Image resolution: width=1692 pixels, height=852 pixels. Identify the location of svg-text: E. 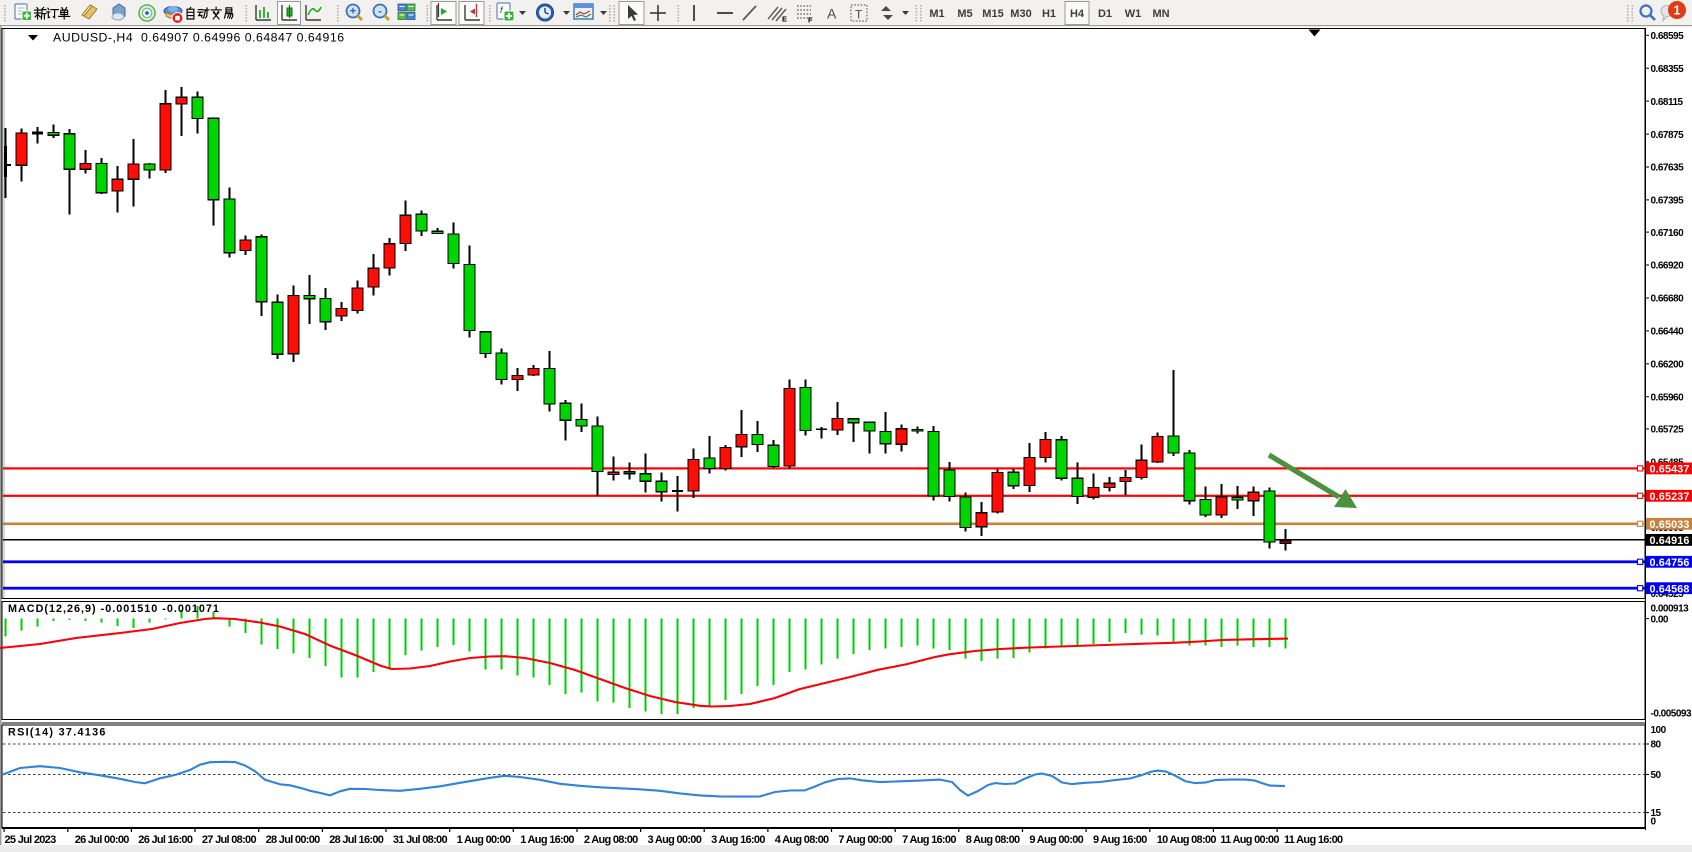
(784, 19).